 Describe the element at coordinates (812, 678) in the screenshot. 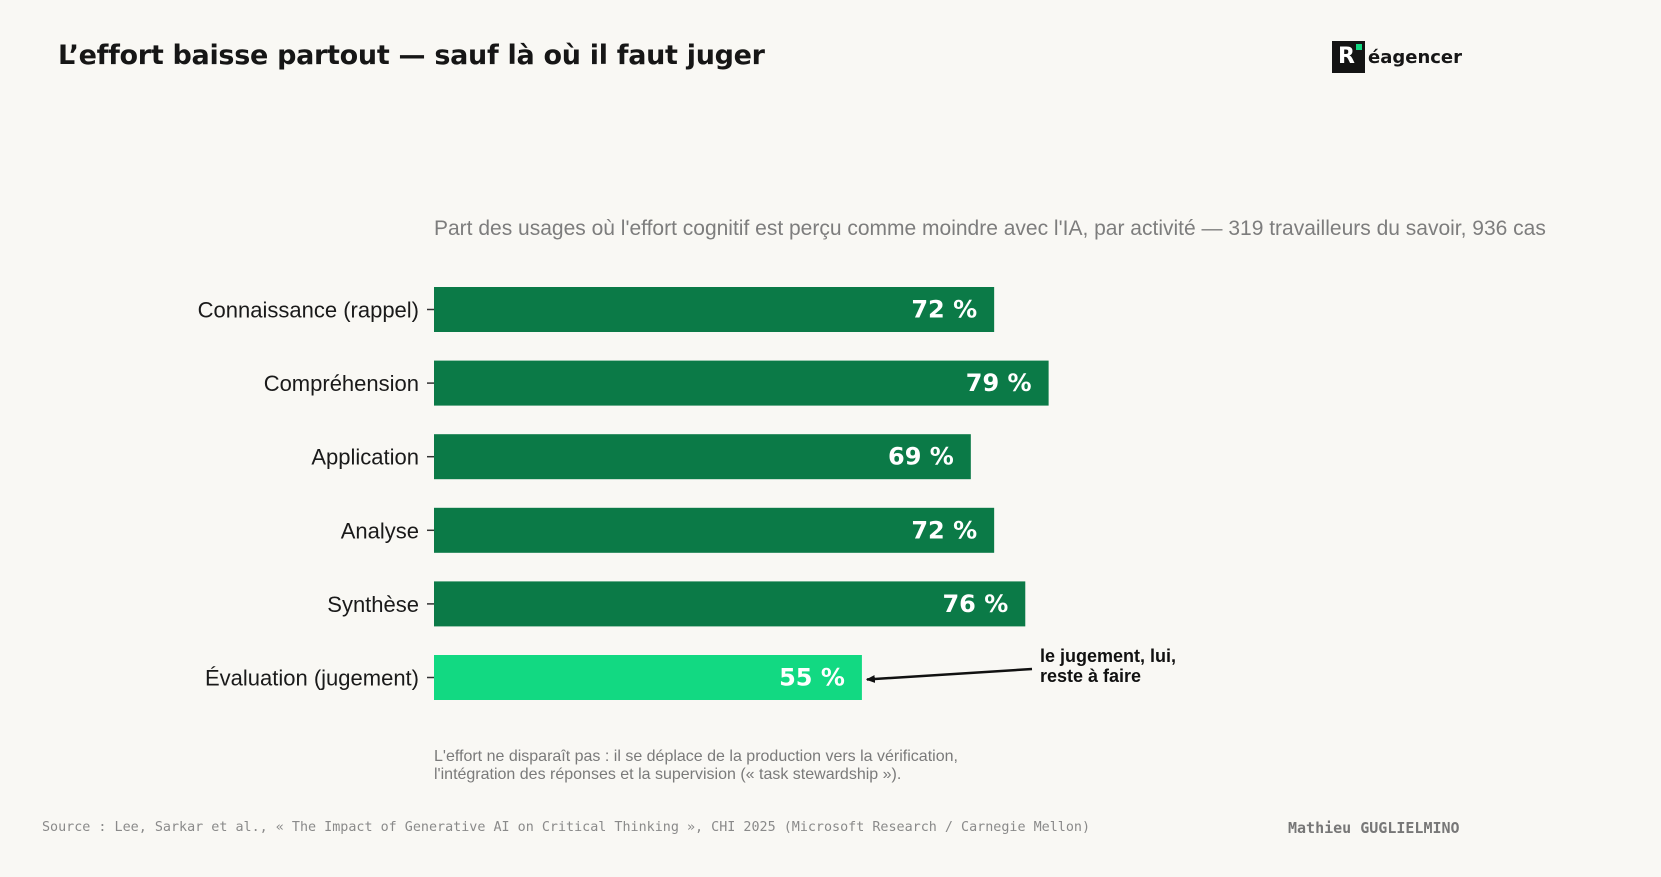

I see `value-label-6: 55 %` at that location.